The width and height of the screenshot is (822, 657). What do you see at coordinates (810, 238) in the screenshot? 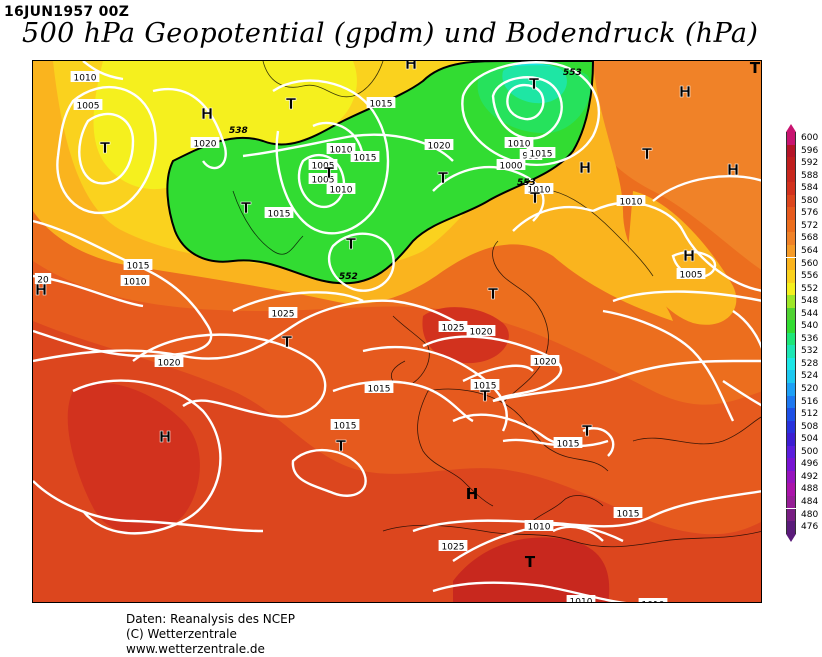
I see `legend-label: 568` at bounding box center [810, 238].